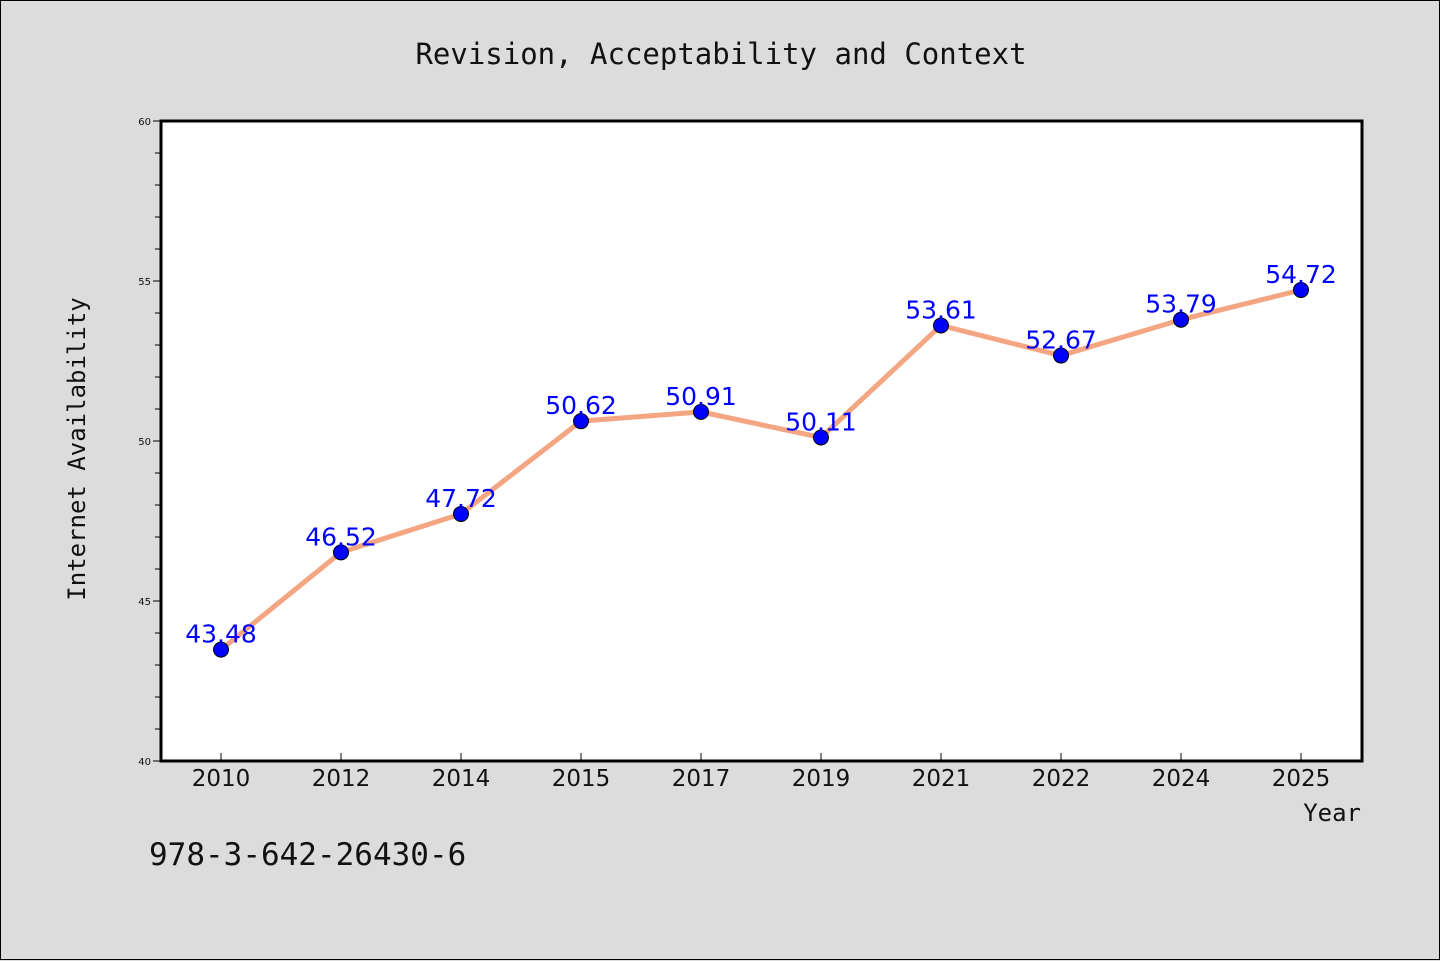 Image resolution: width=1440 pixels, height=961 pixels. Describe the element at coordinates (941, 779) in the screenshot. I see `x-tick-label: 2021` at that location.